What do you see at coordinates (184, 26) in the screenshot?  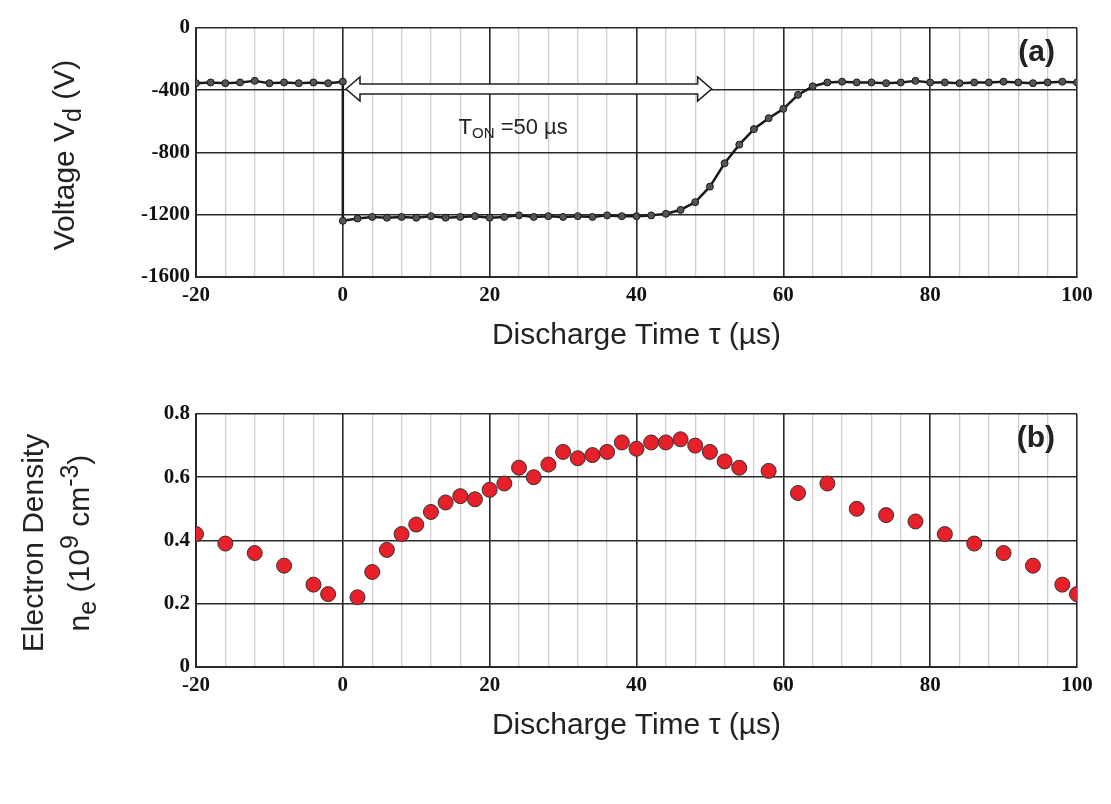 I see `y-tick-label: 0` at bounding box center [184, 26].